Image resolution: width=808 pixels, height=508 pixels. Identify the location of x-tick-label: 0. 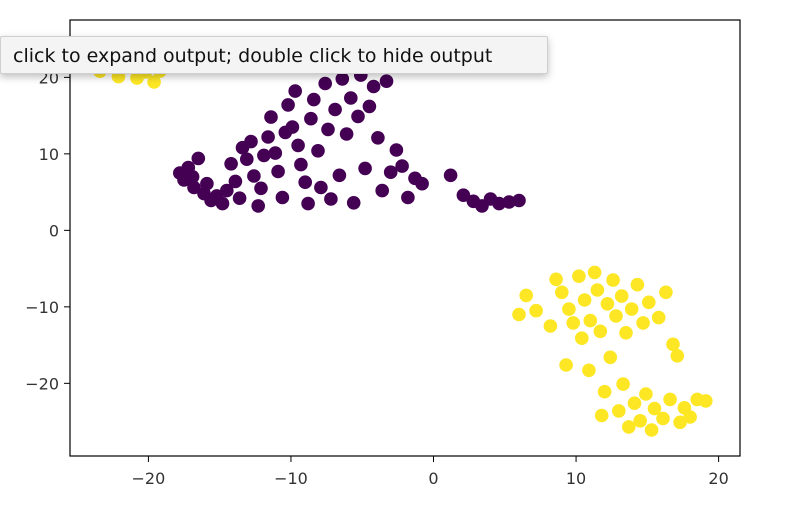
(433, 478).